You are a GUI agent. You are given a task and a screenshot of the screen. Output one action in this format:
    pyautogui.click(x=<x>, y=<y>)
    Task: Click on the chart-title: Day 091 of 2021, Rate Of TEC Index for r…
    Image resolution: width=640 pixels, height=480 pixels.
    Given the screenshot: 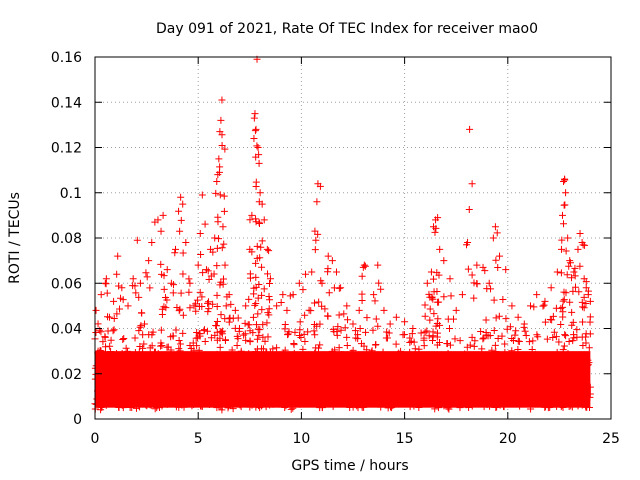 What is the action you would take?
    pyautogui.click(x=347, y=29)
    